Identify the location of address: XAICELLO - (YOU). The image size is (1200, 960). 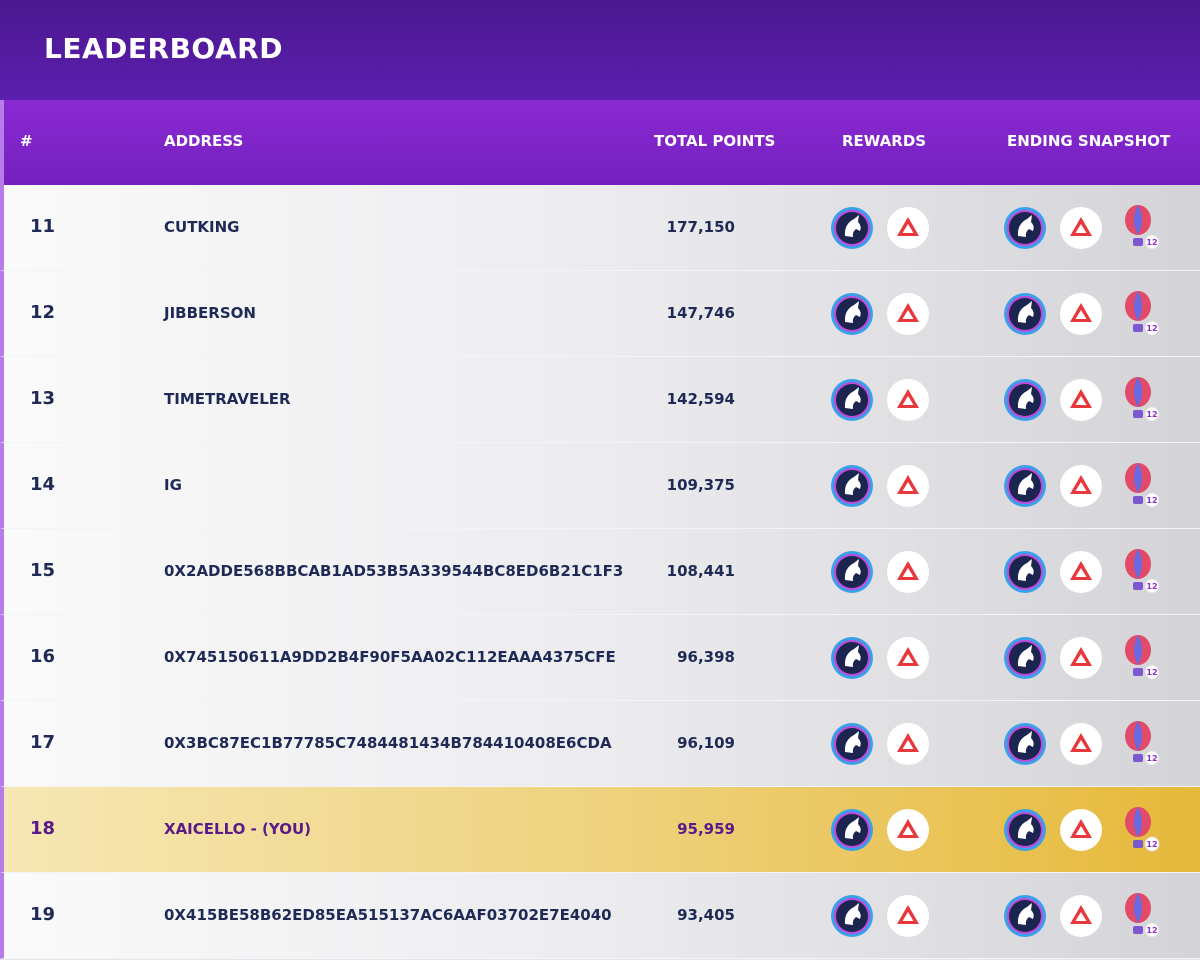
(237, 829).